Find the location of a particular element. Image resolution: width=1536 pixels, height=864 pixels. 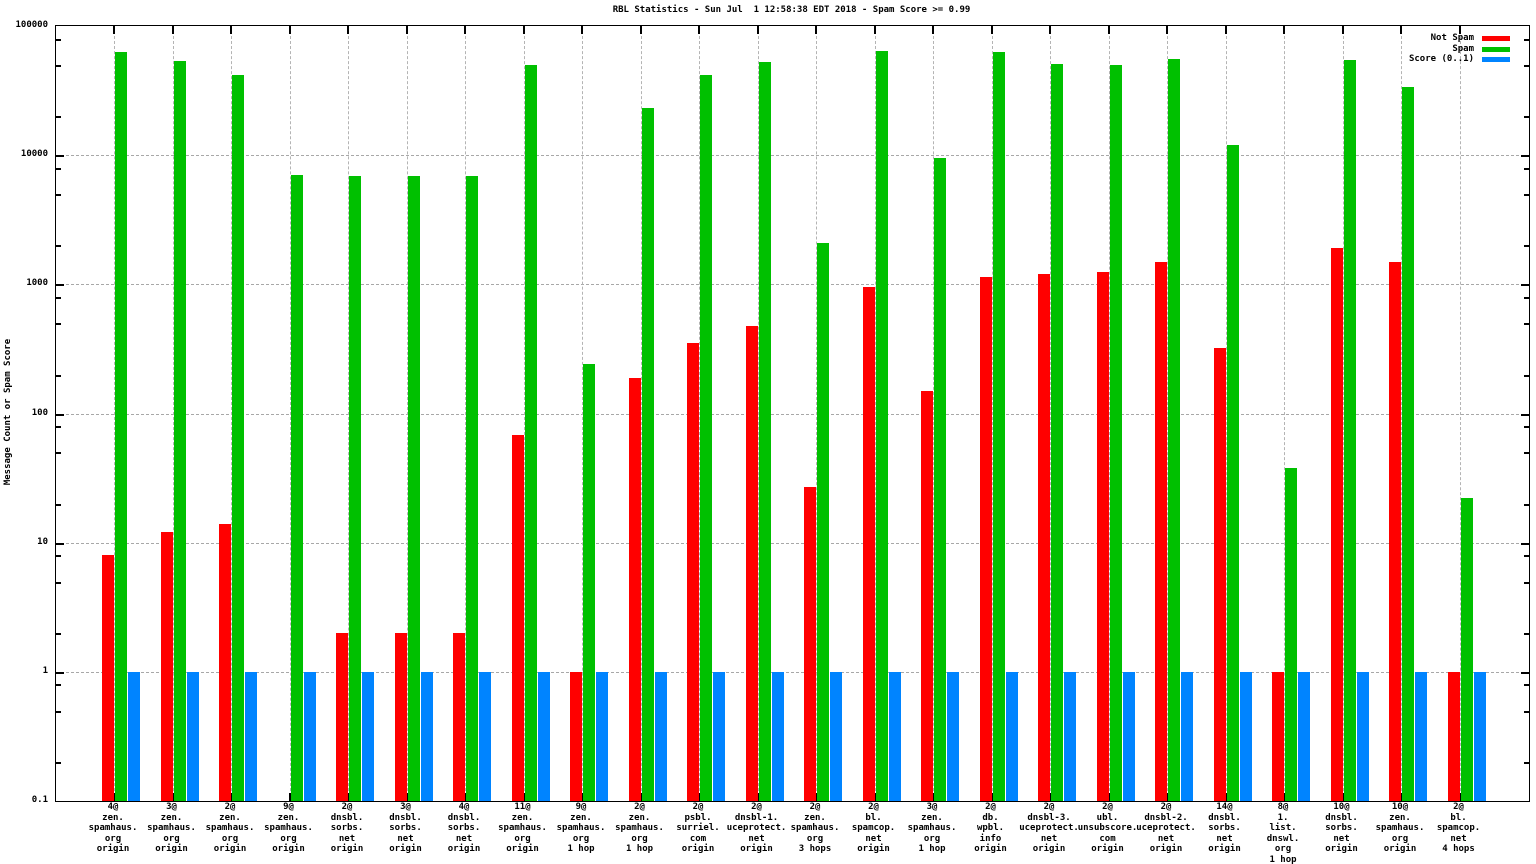

x-group-label-line: dnsbl. is located at coordinates (1224, 817).